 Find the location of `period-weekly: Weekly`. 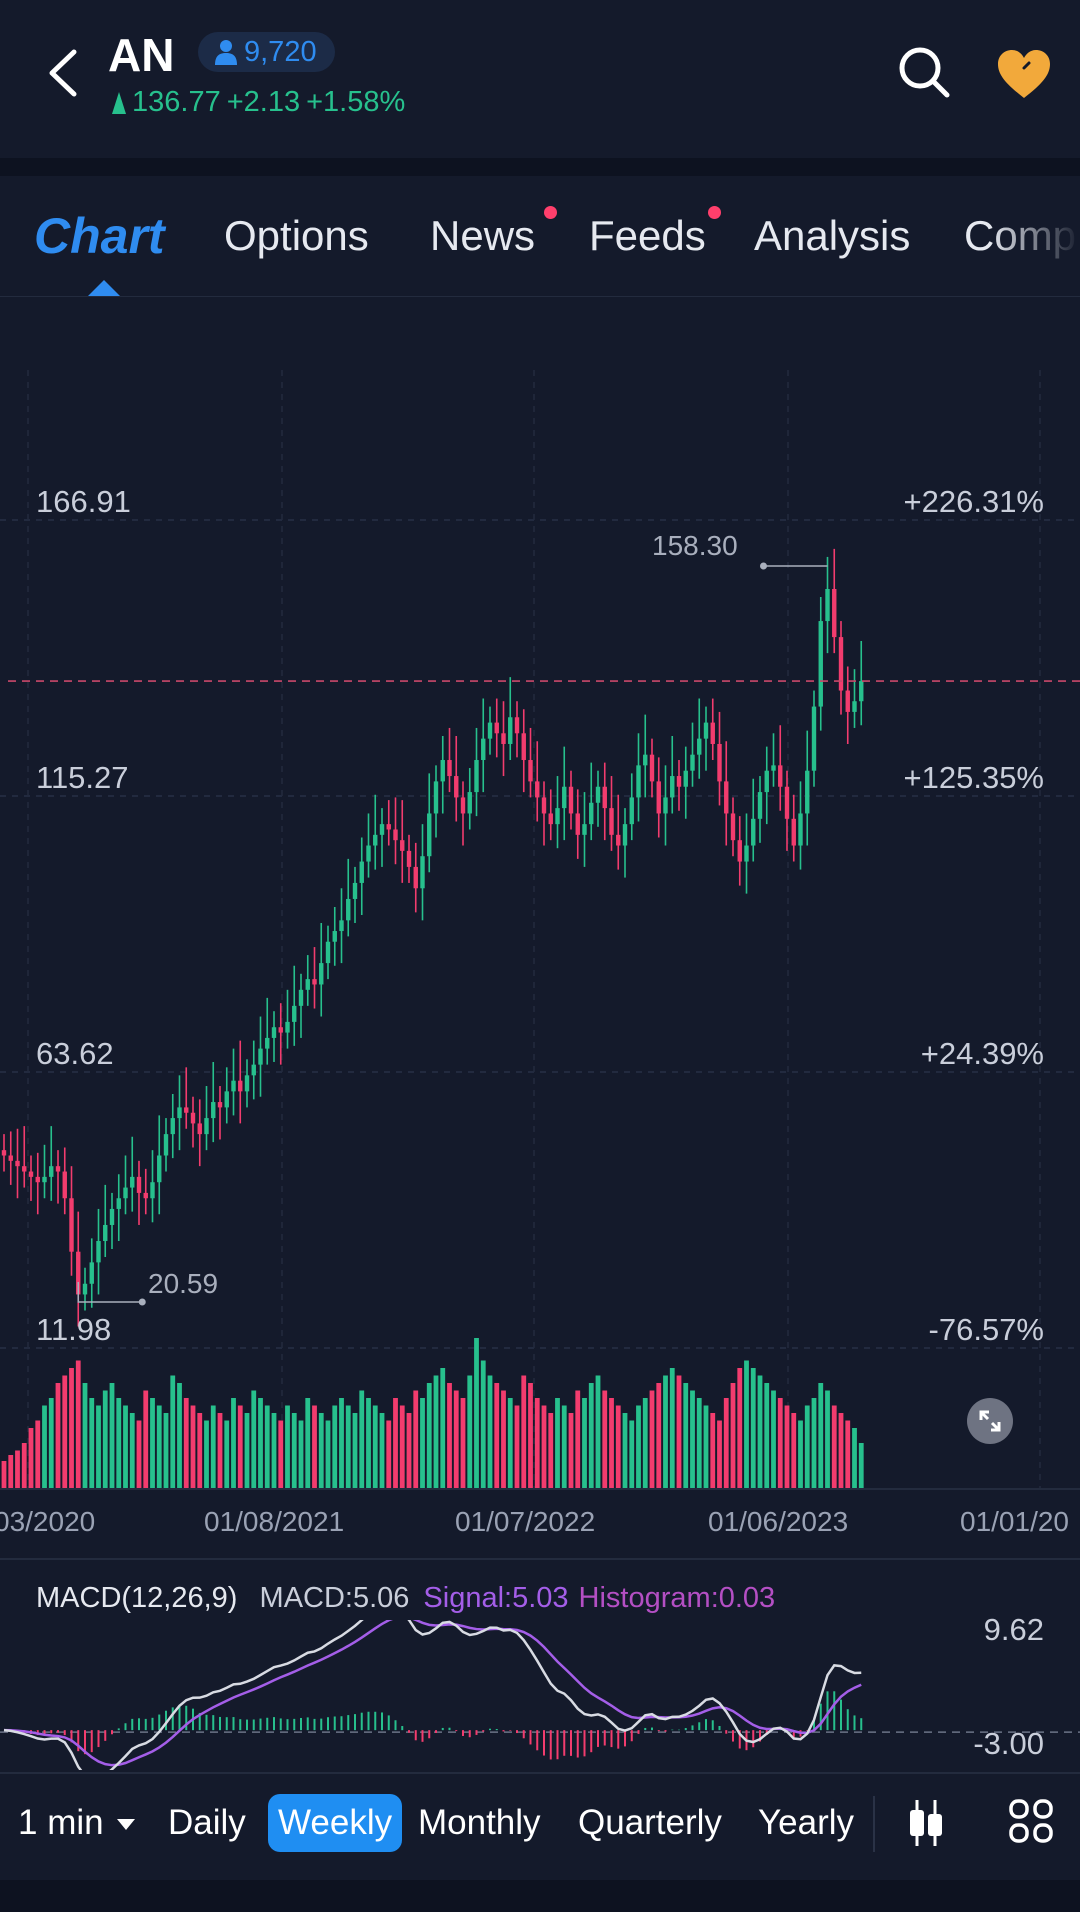

period-weekly: Weekly is located at coordinates (335, 1823).